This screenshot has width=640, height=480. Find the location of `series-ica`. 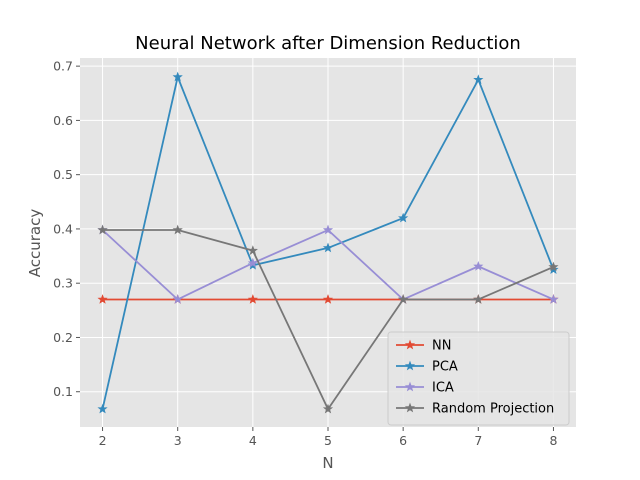

series-ica is located at coordinates (328, 264).